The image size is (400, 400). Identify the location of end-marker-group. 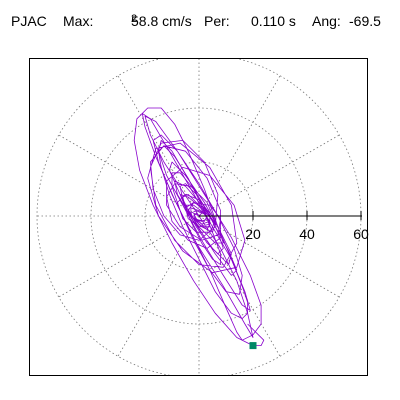
(253, 346).